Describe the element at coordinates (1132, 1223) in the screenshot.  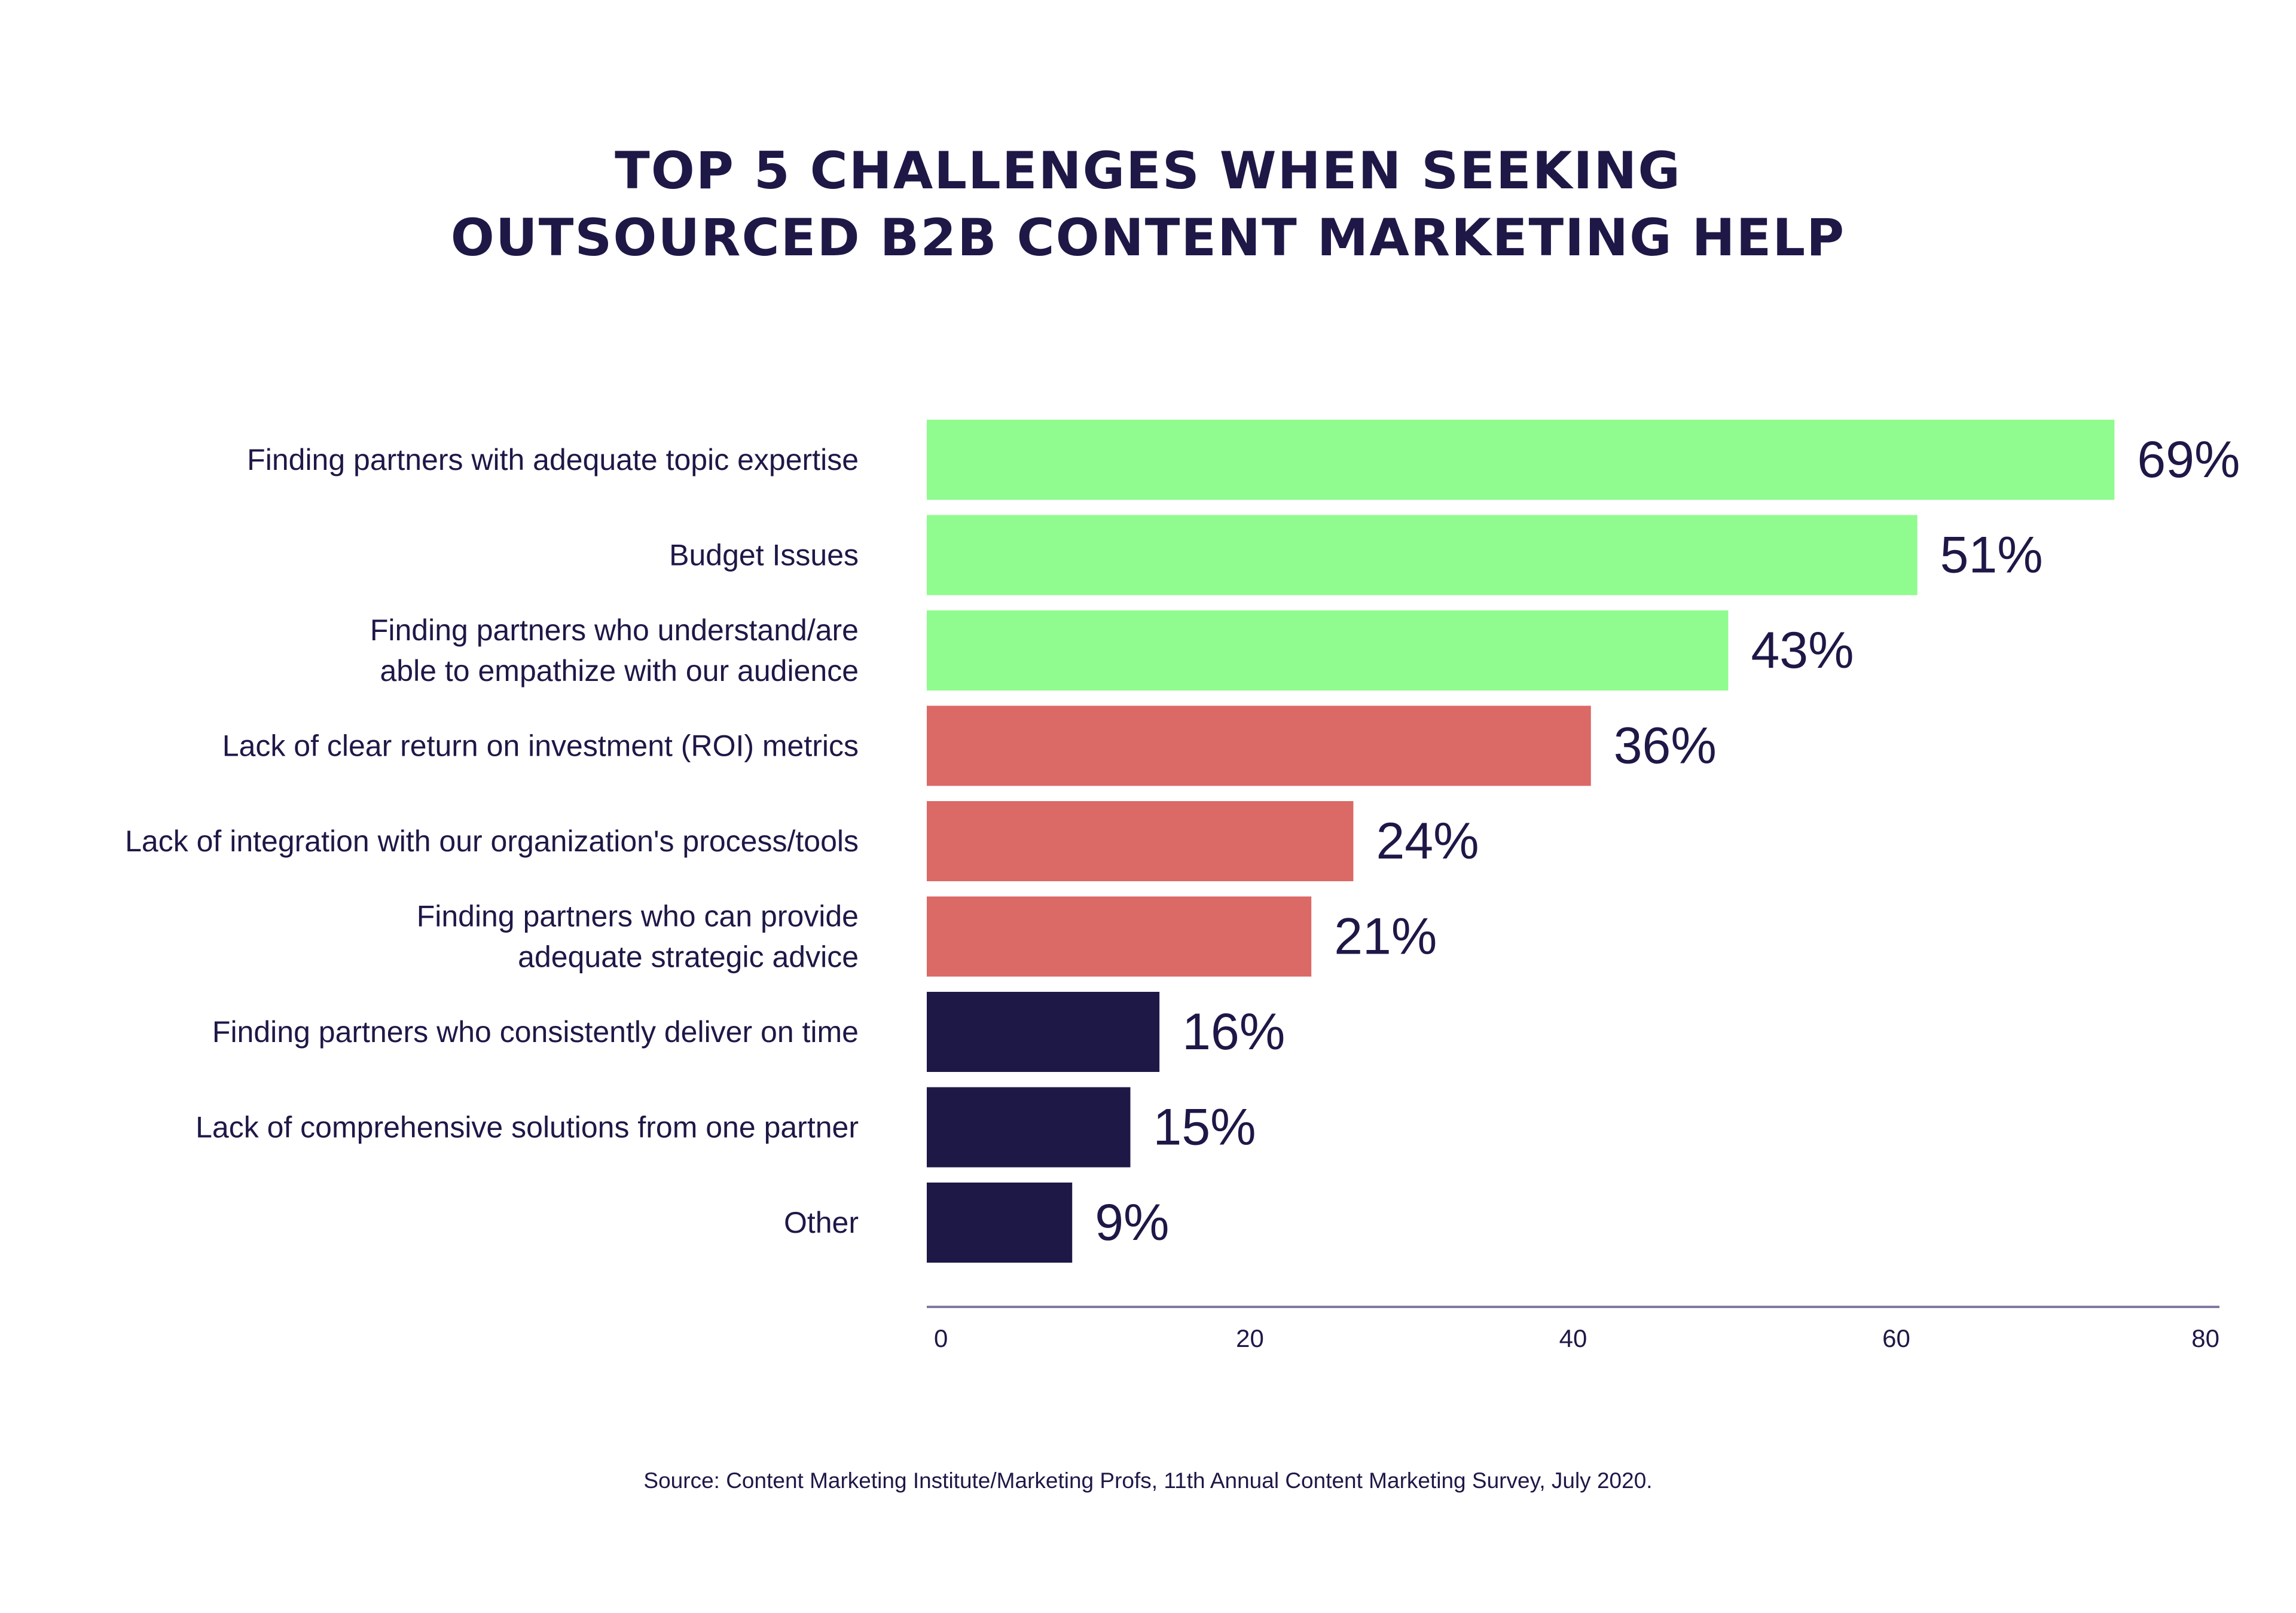
I see `value-label-9: 9%` at that location.